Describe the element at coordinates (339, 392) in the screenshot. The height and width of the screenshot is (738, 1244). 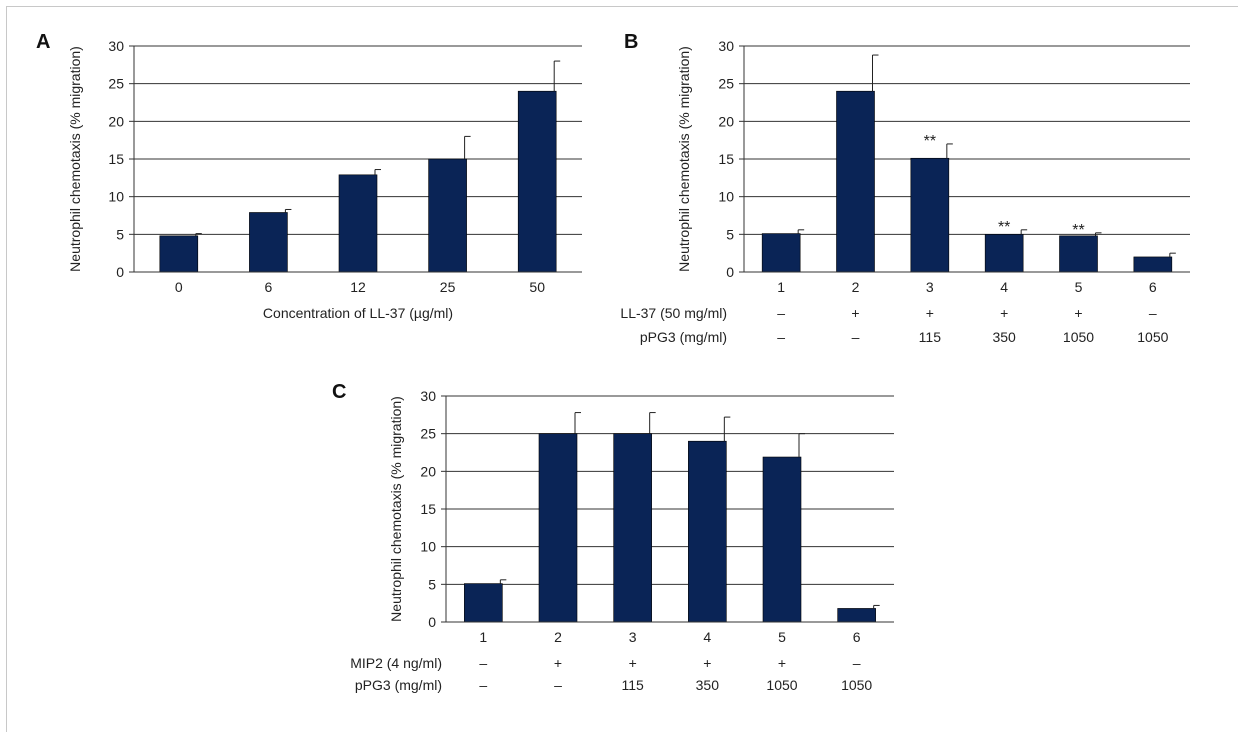
I see `panel-letter: C` at that location.